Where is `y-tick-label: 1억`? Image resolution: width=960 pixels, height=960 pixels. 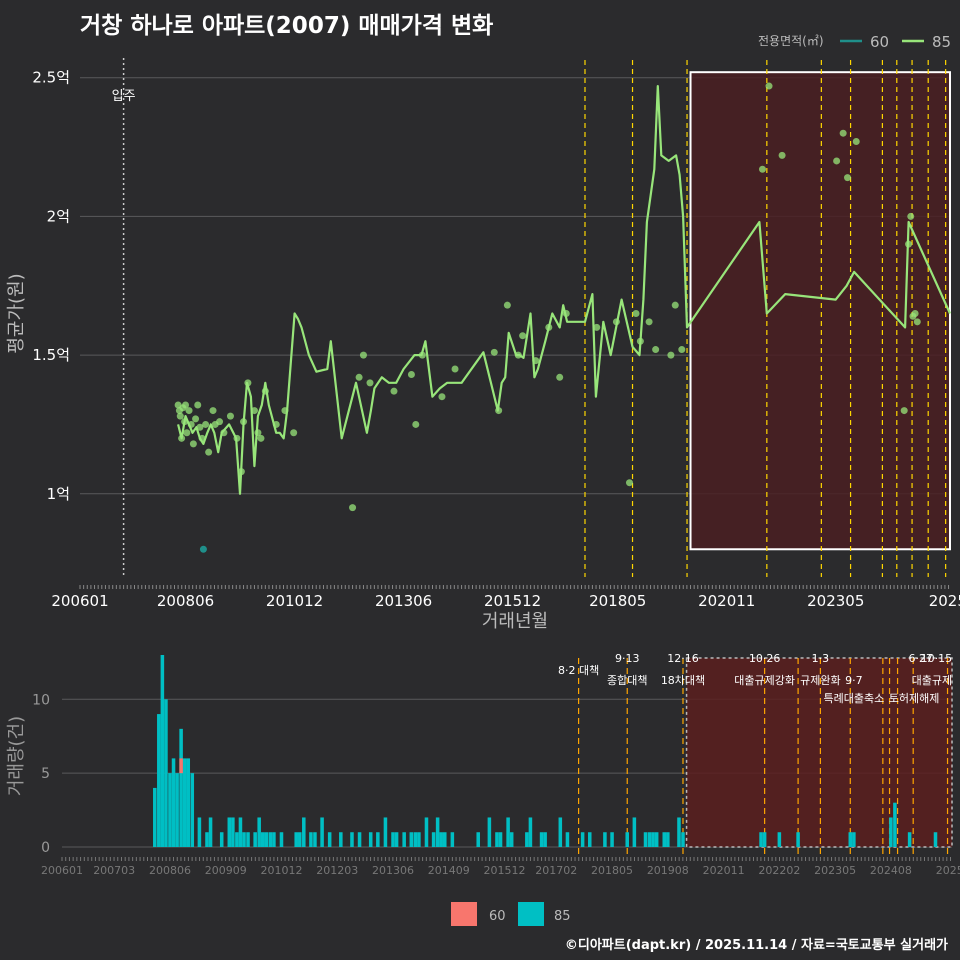
y-tick-label: 1억 is located at coordinates (58, 494).